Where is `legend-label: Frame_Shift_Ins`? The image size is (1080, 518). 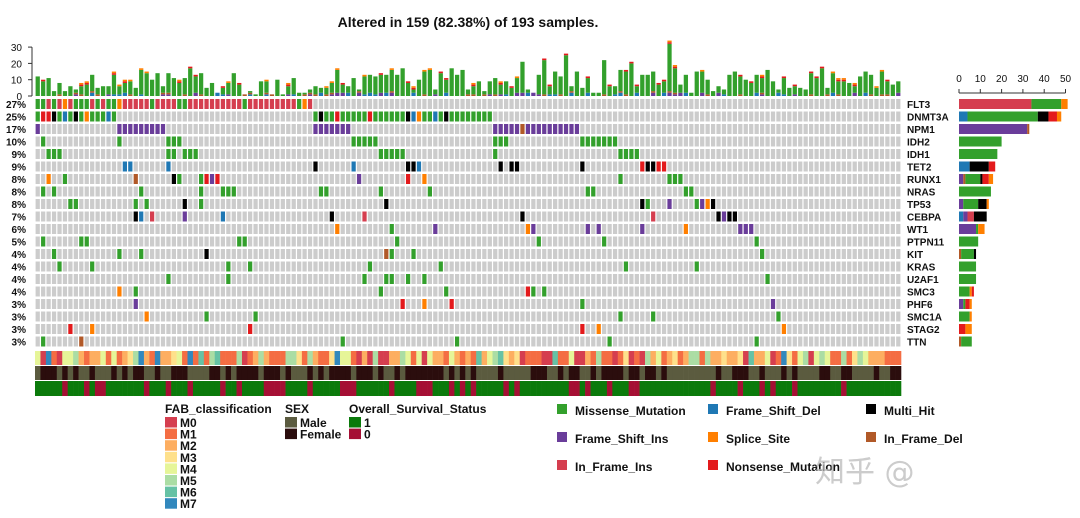 legend-label: Frame_Shift_Ins is located at coordinates (622, 439).